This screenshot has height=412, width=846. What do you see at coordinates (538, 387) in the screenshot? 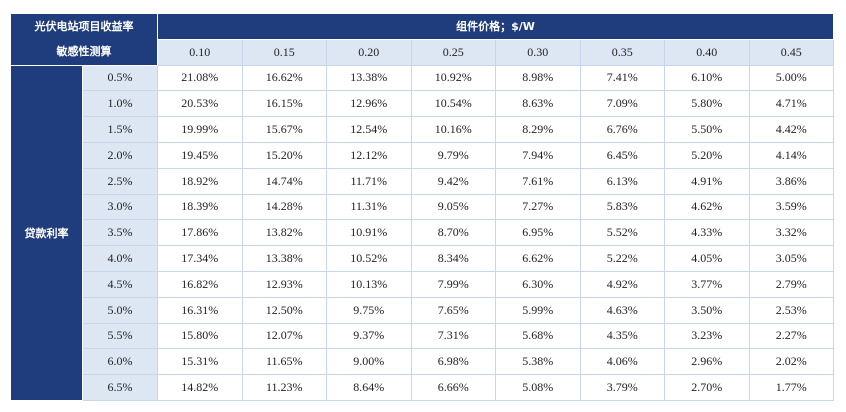
I see `value-cell: 5.08%` at bounding box center [538, 387].